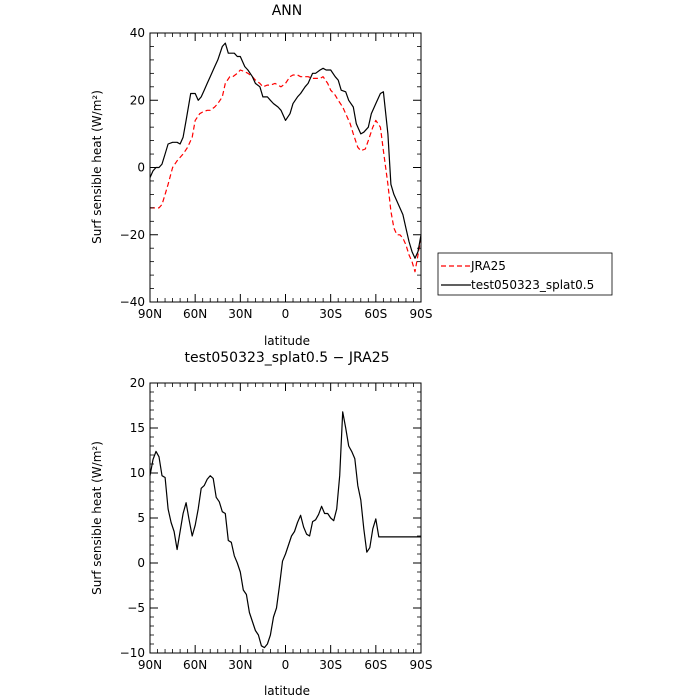 The image size is (700, 700). What do you see at coordinates (287, 691) in the screenshot?
I see `bottom-panel-xlabel: latitude` at bounding box center [287, 691].